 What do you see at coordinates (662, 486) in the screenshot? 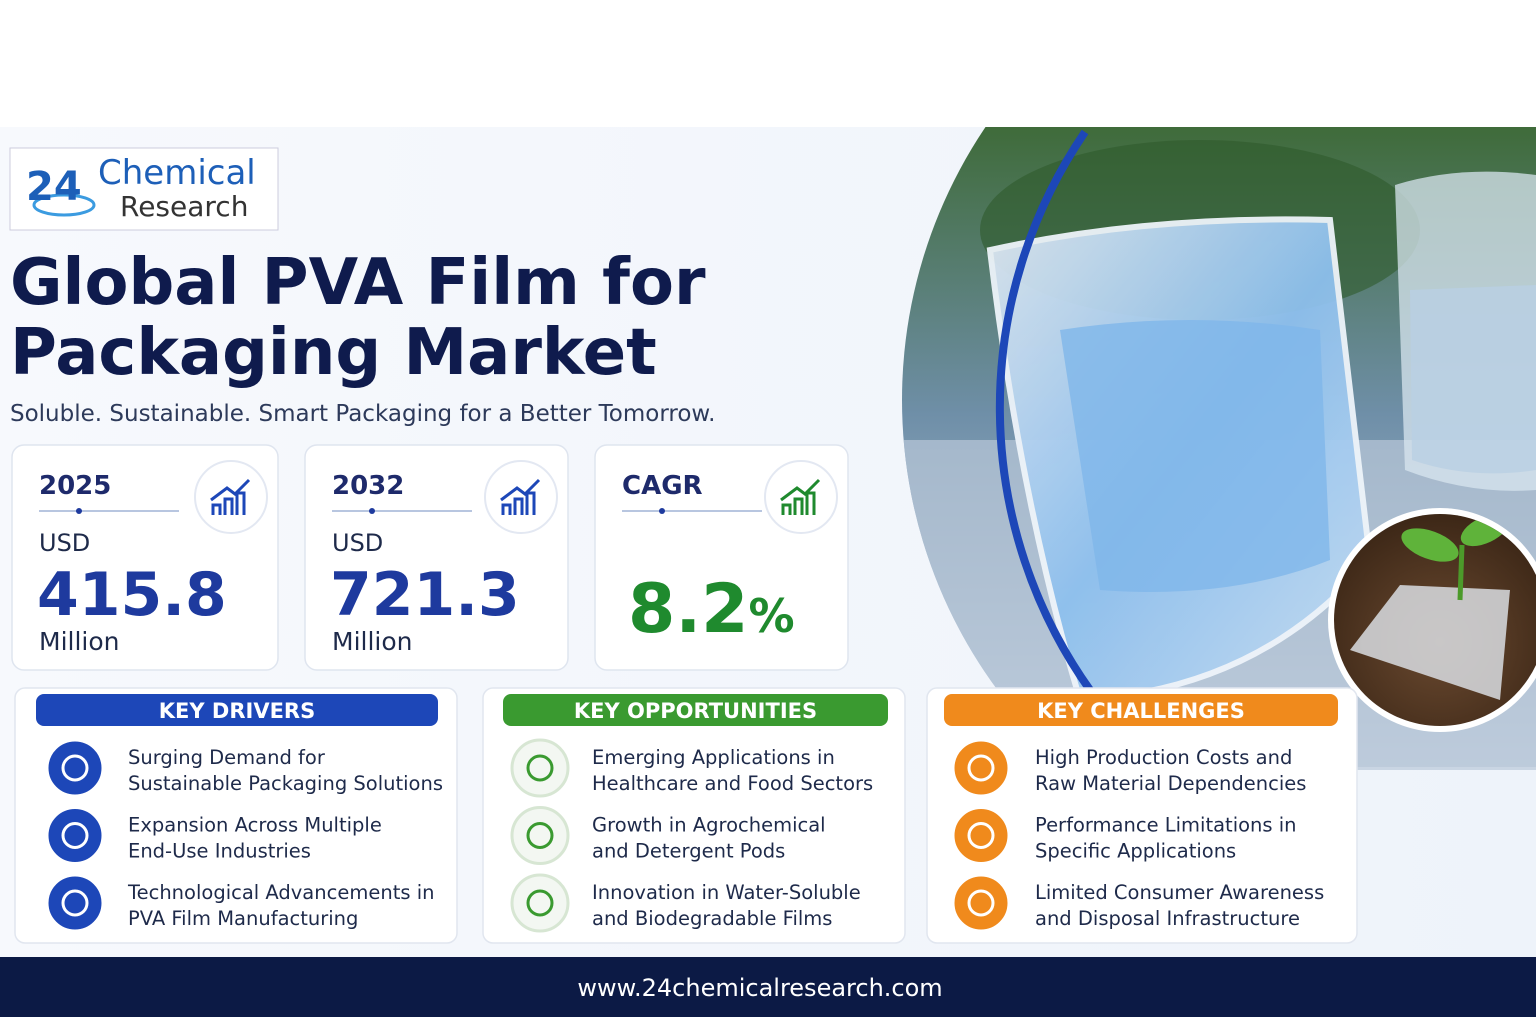
I see `stat-label: CAGR` at bounding box center [662, 486].